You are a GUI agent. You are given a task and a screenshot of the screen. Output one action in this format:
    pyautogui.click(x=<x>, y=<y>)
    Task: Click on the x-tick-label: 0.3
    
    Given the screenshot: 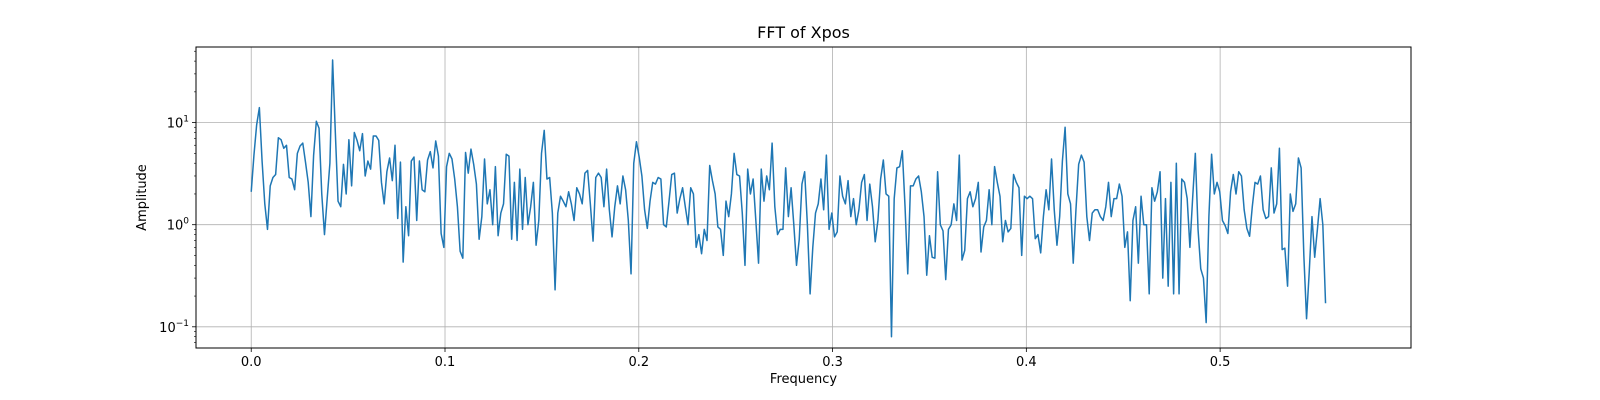 What is the action you would take?
    pyautogui.click(x=832, y=362)
    